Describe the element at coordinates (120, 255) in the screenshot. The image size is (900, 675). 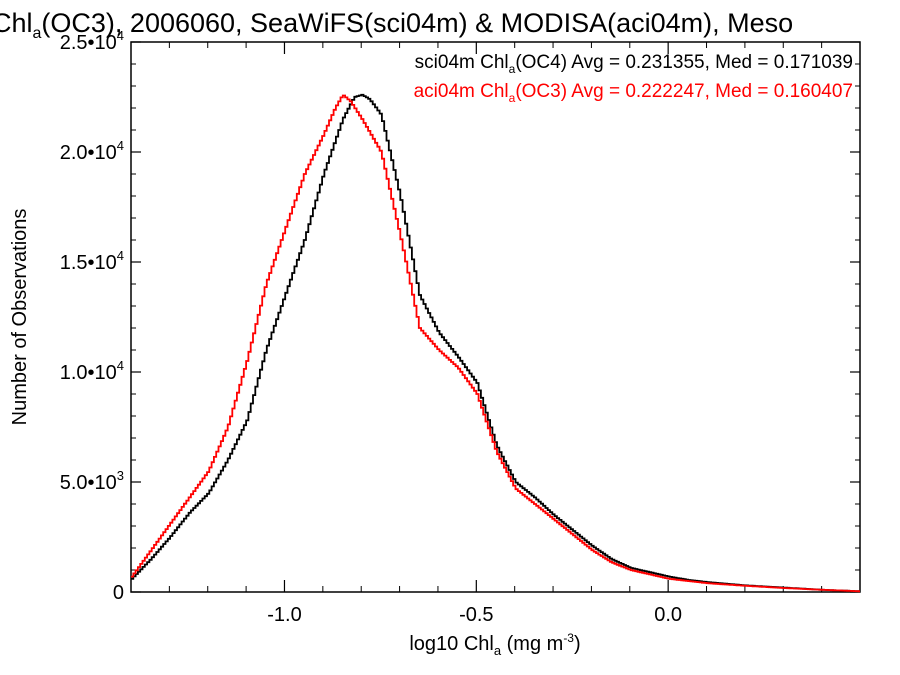
I see `y-tick-exponent-3: 4` at that location.